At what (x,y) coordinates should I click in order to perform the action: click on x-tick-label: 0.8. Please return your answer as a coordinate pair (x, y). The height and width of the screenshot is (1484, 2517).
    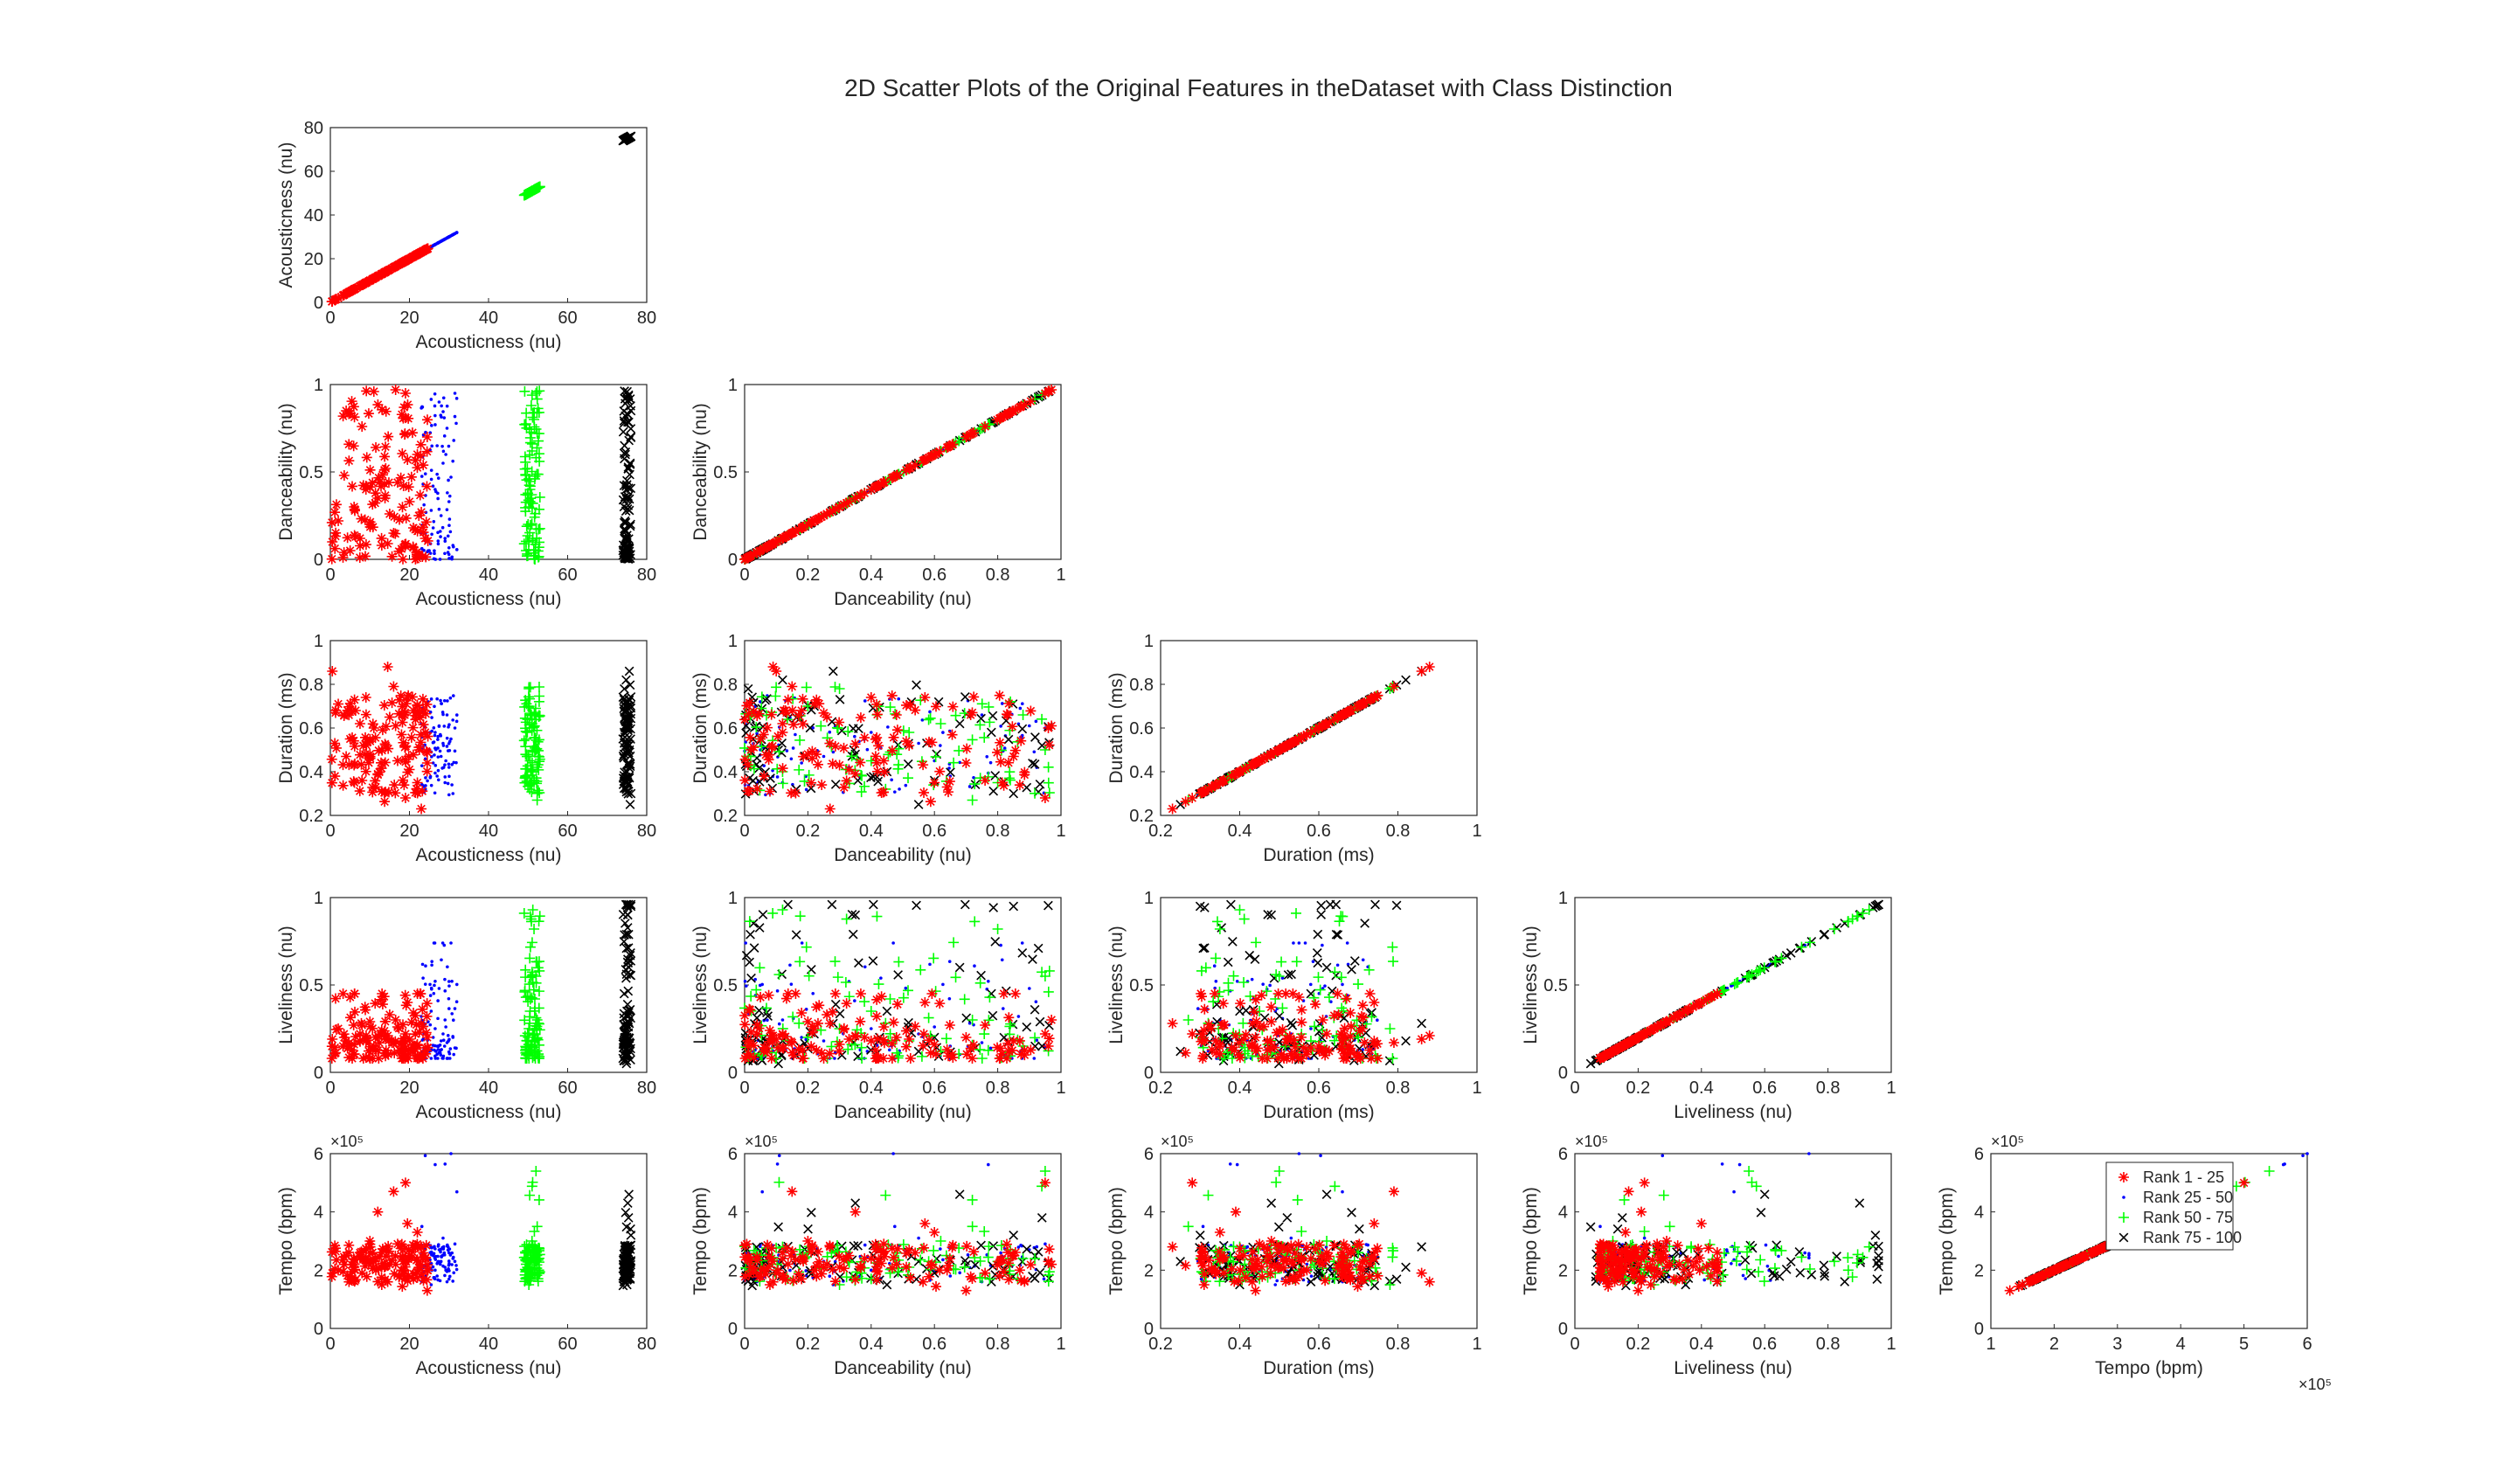
    Looking at the image, I should click on (998, 1088).